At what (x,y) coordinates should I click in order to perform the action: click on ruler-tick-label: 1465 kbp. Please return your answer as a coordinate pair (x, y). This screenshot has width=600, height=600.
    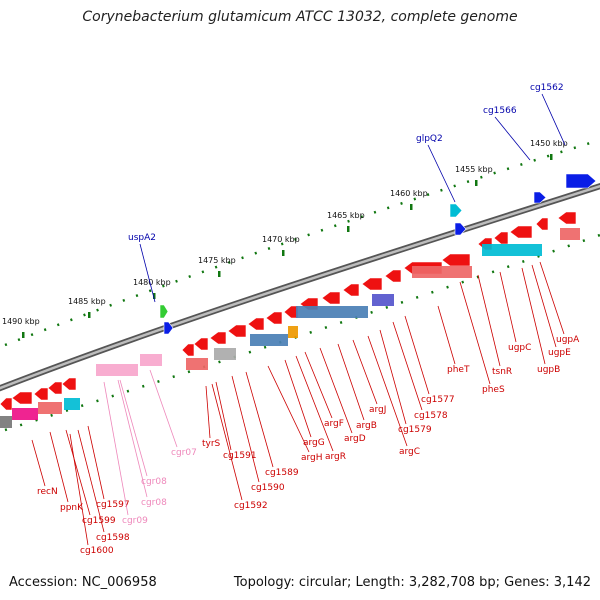
    Looking at the image, I should click on (346, 215).